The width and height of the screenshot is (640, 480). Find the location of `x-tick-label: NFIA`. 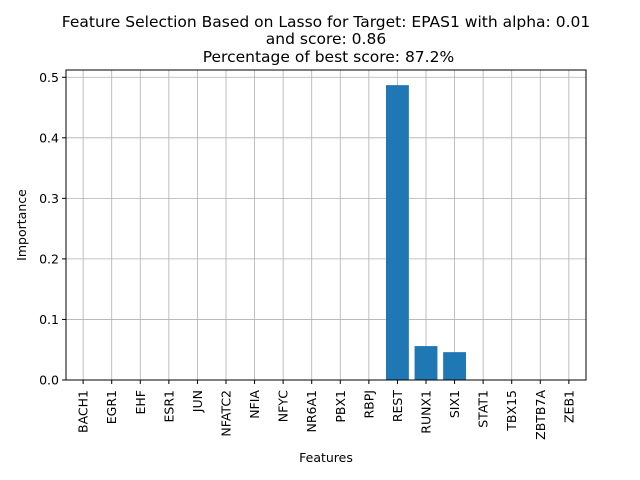

x-tick-label: NFIA is located at coordinates (254, 404).